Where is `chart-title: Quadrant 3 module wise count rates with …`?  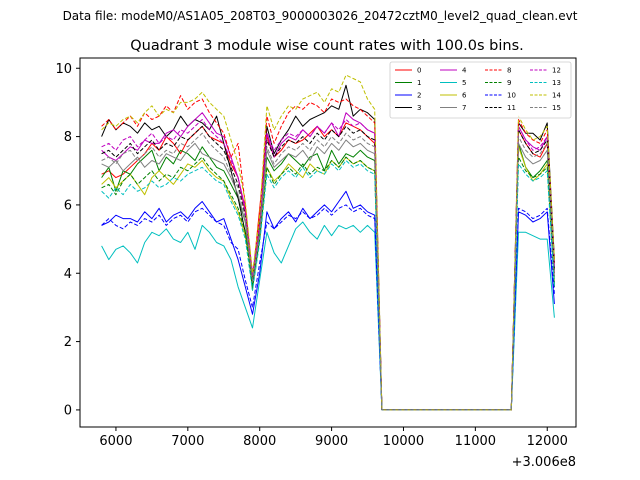
chart-title: Quadrant 3 module wise count rates with … is located at coordinates (327, 46).